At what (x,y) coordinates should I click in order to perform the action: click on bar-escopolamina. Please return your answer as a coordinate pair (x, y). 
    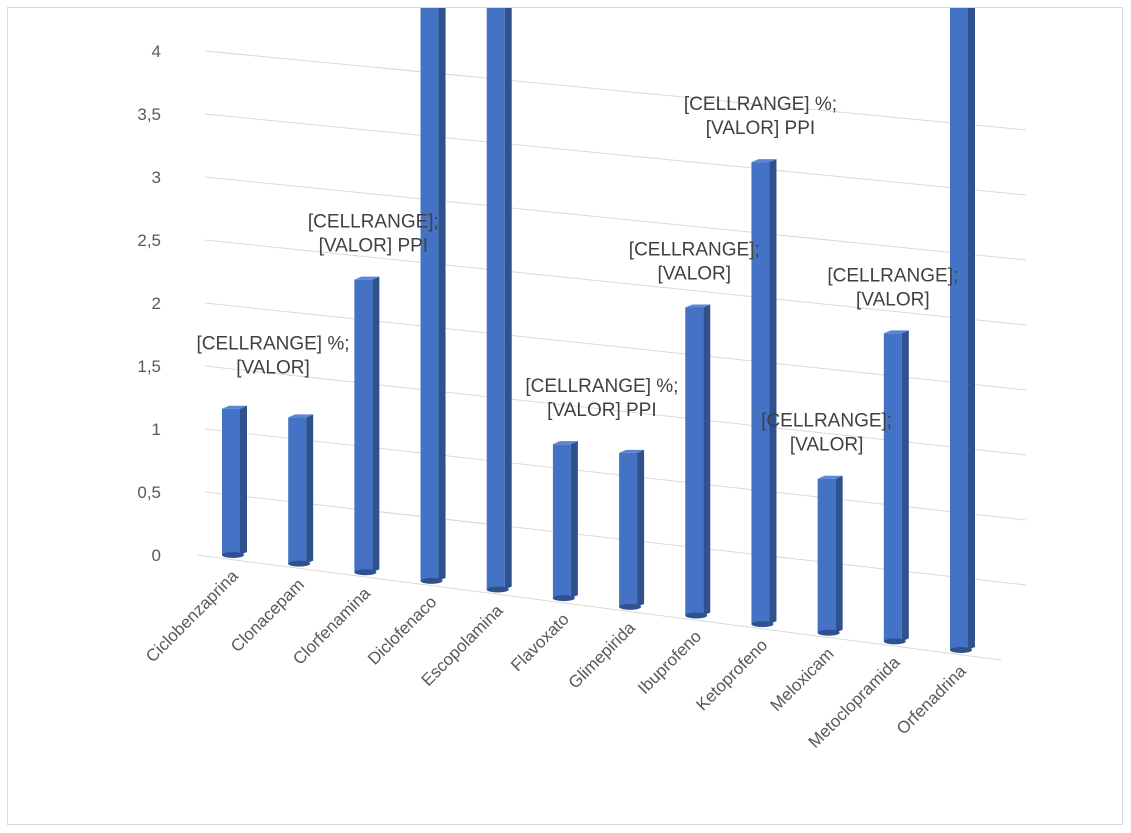
    Looking at the image, I should click on (499, 300).